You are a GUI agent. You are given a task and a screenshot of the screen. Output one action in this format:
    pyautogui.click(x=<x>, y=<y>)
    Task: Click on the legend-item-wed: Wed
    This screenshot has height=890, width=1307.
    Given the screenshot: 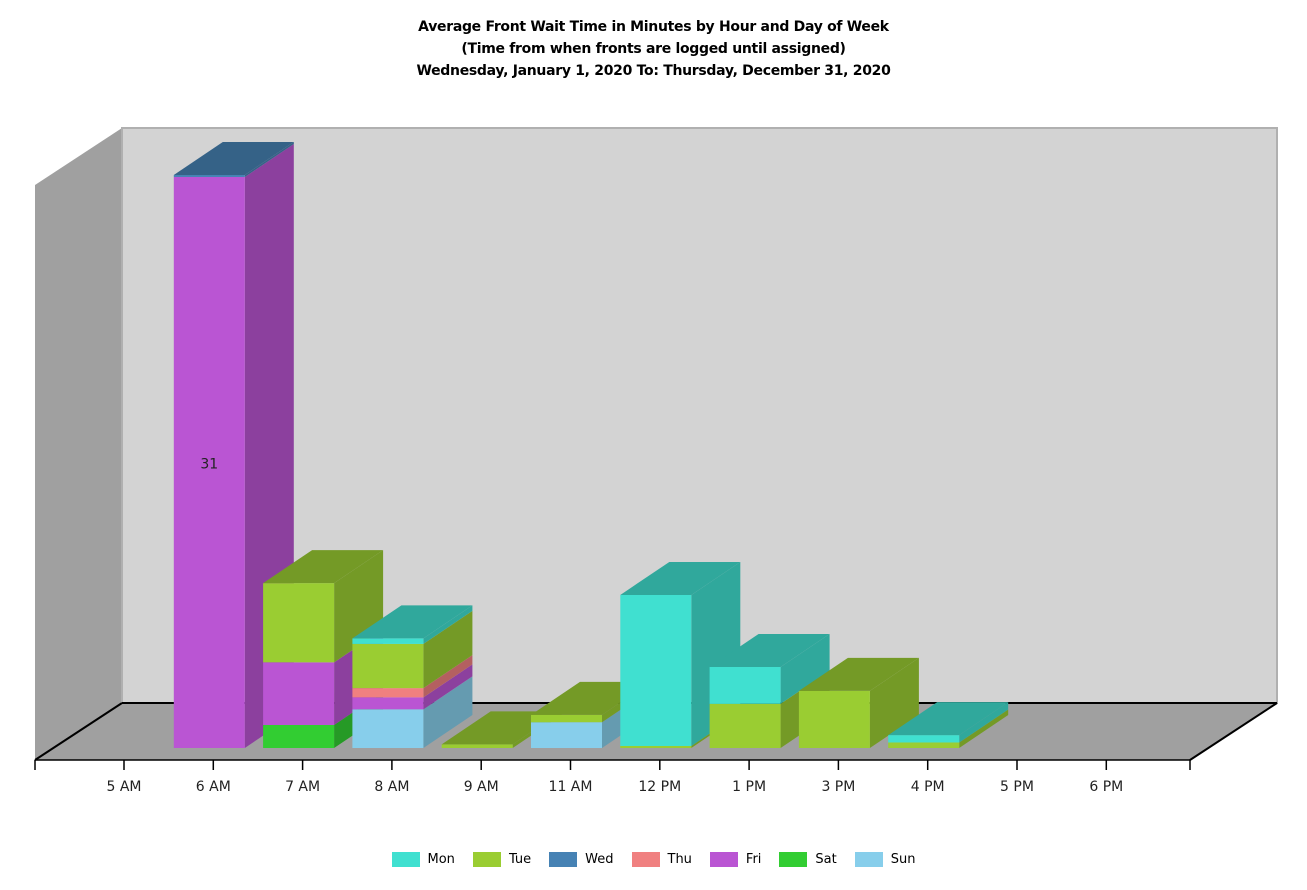 What is the action you would take?
    pyautogui.click(x=581, y=859)
    